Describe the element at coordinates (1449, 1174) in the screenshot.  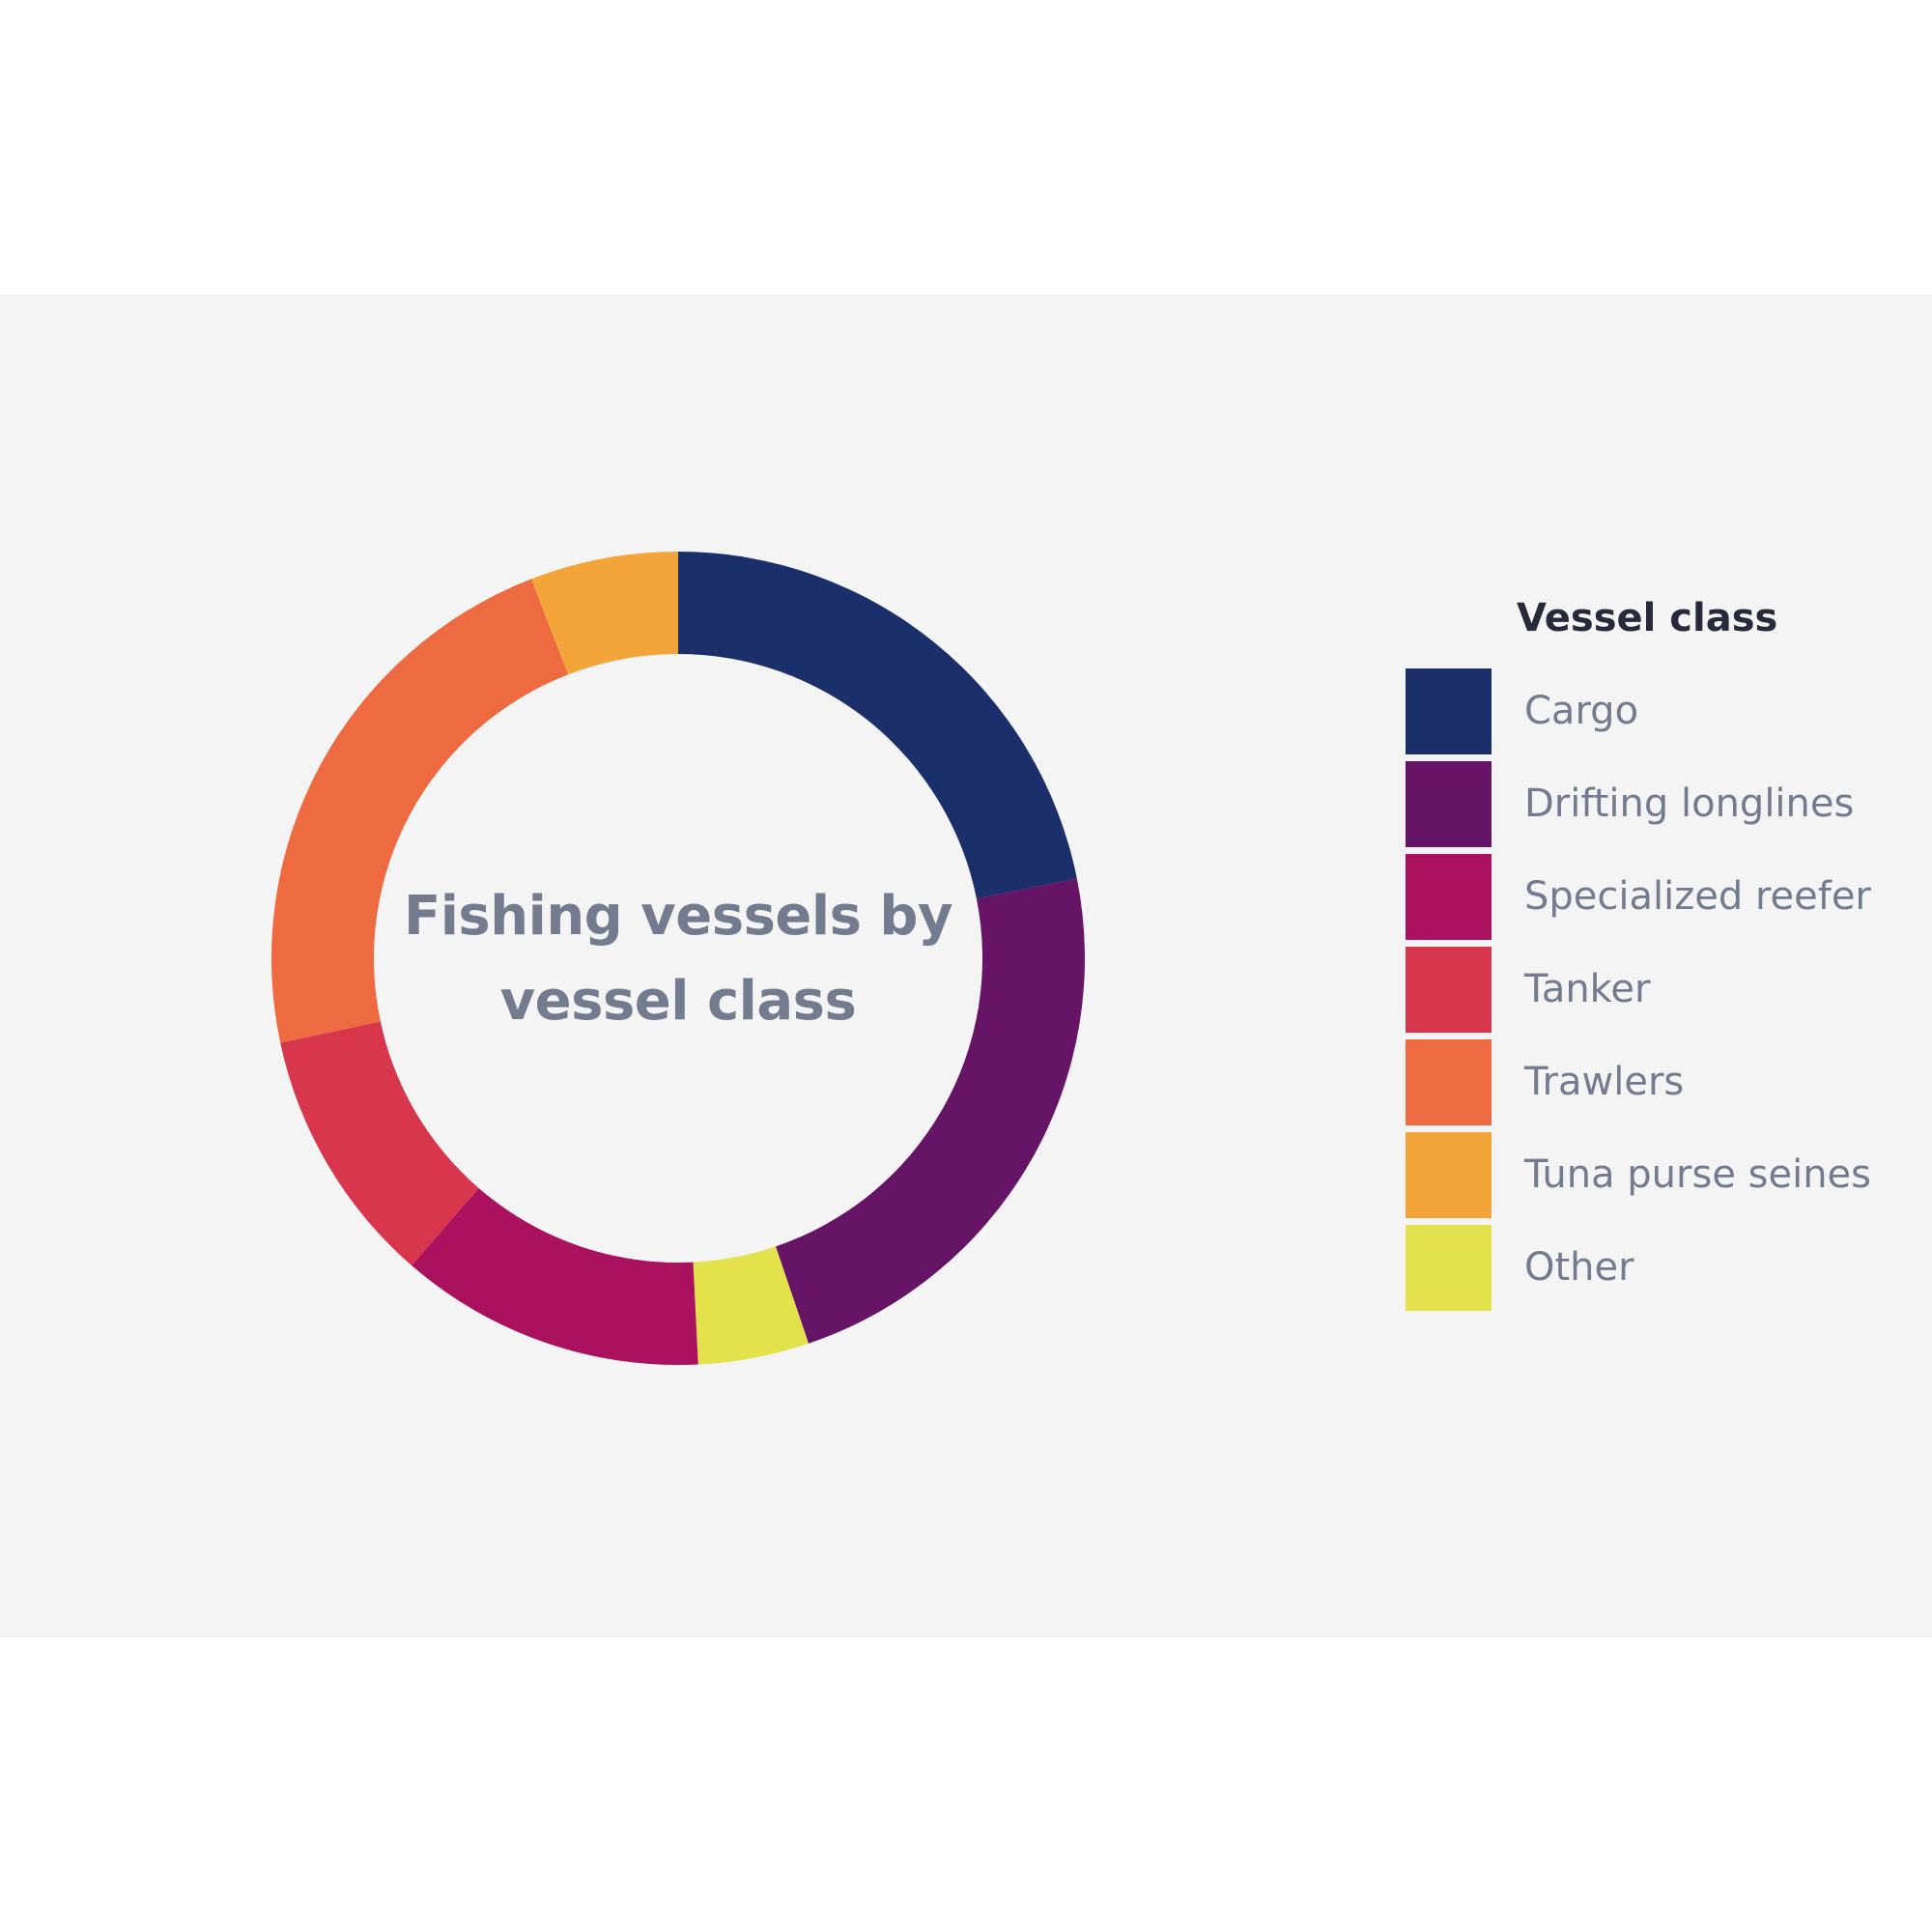
I see `legend-swatch-tuna-purse-seines` at that location.